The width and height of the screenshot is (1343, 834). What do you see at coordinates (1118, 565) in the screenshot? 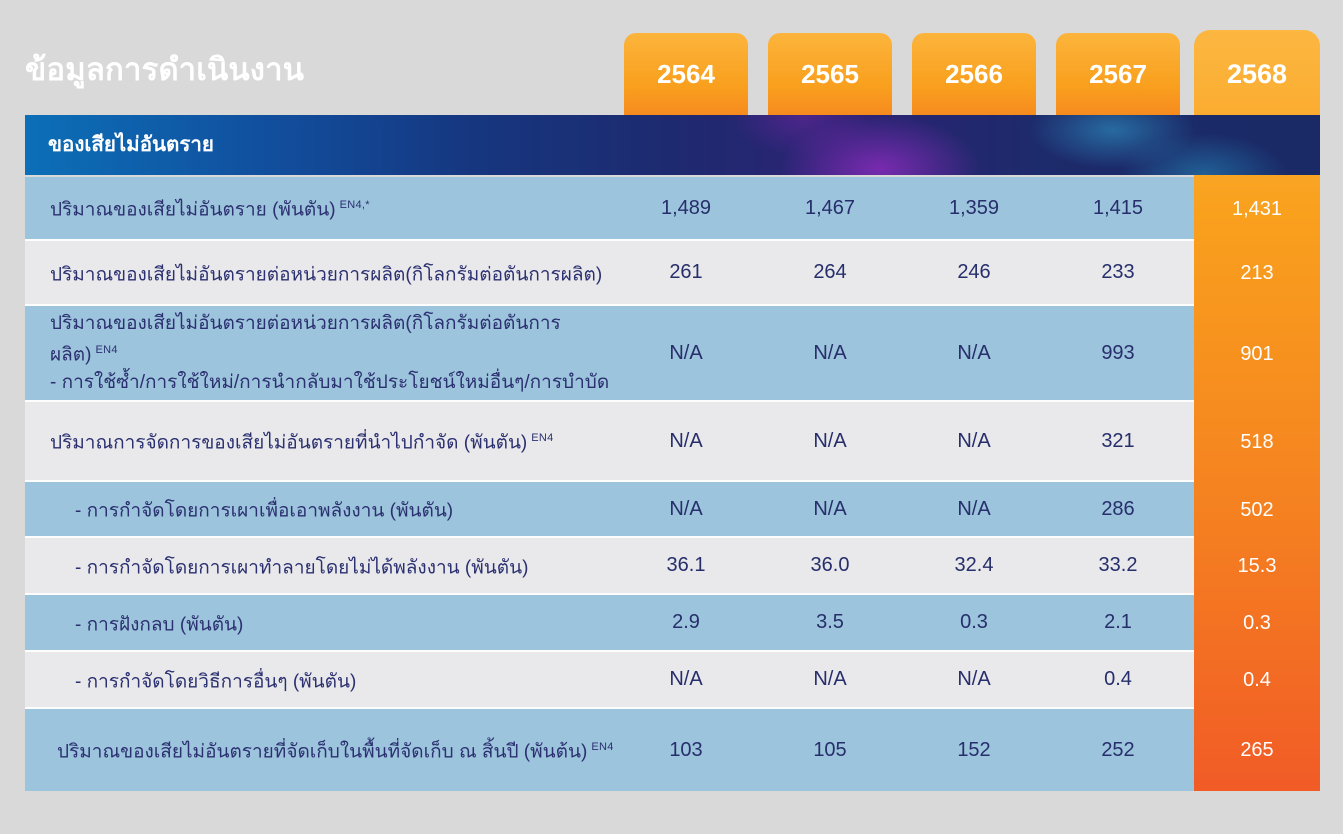
I see `value-cell-2567: 33.2` at bounding box center [1118, 565].